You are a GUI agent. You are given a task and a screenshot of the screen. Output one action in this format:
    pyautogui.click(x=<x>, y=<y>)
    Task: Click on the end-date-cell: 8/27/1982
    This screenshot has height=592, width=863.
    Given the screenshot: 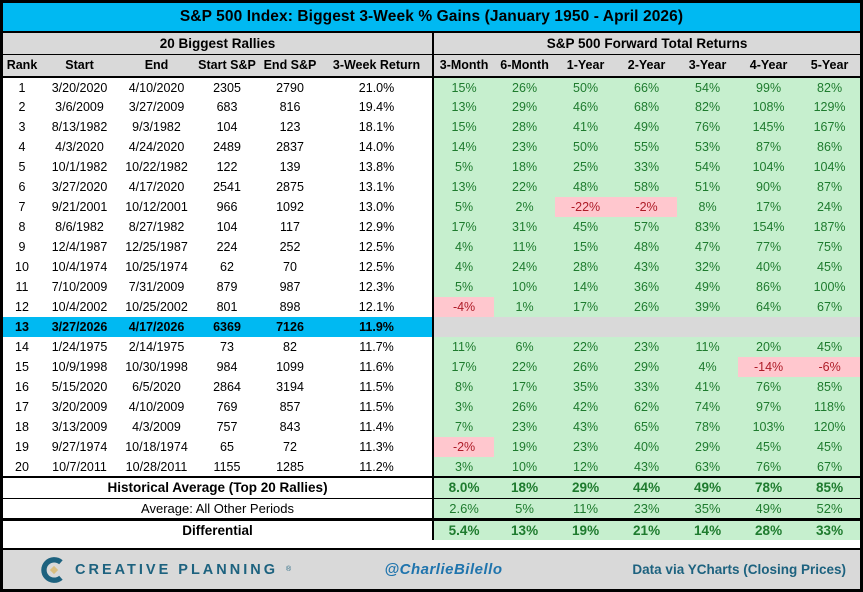 What is the action you would take?
    pyautogui.click(x=156, y=227)
    